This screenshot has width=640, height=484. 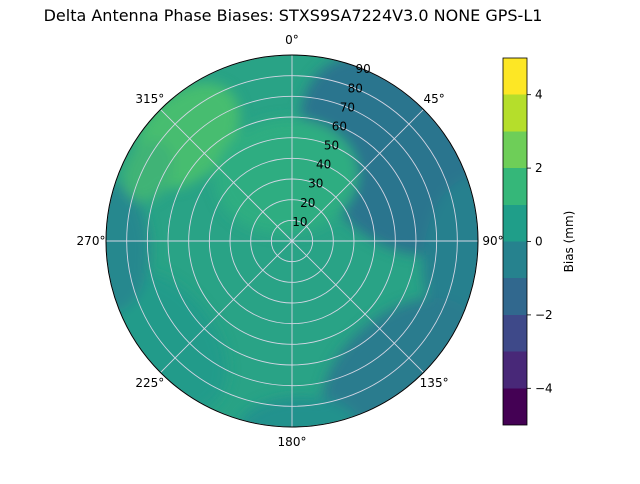 What do you see at coordinates (286, 176) in the screenshot?
I see `bias-region-center-north-mild-high` at bounding box center [286, 176].